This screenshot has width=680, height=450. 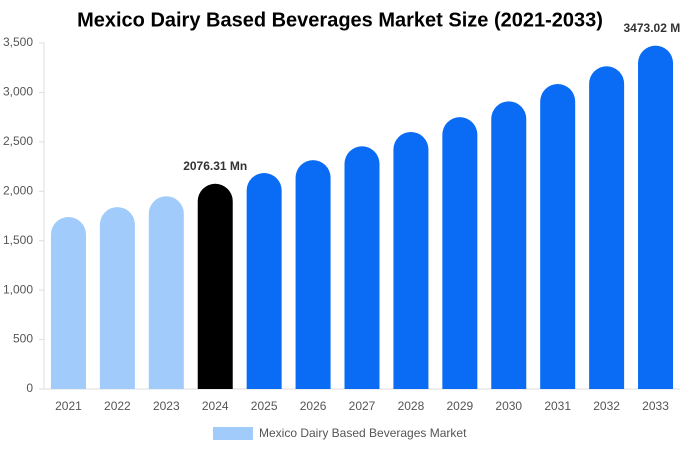 What do you see at coordinates (117, 406) in the screenshot?
I see `x-tick-label: 2022` at bounding box center [117, 406].